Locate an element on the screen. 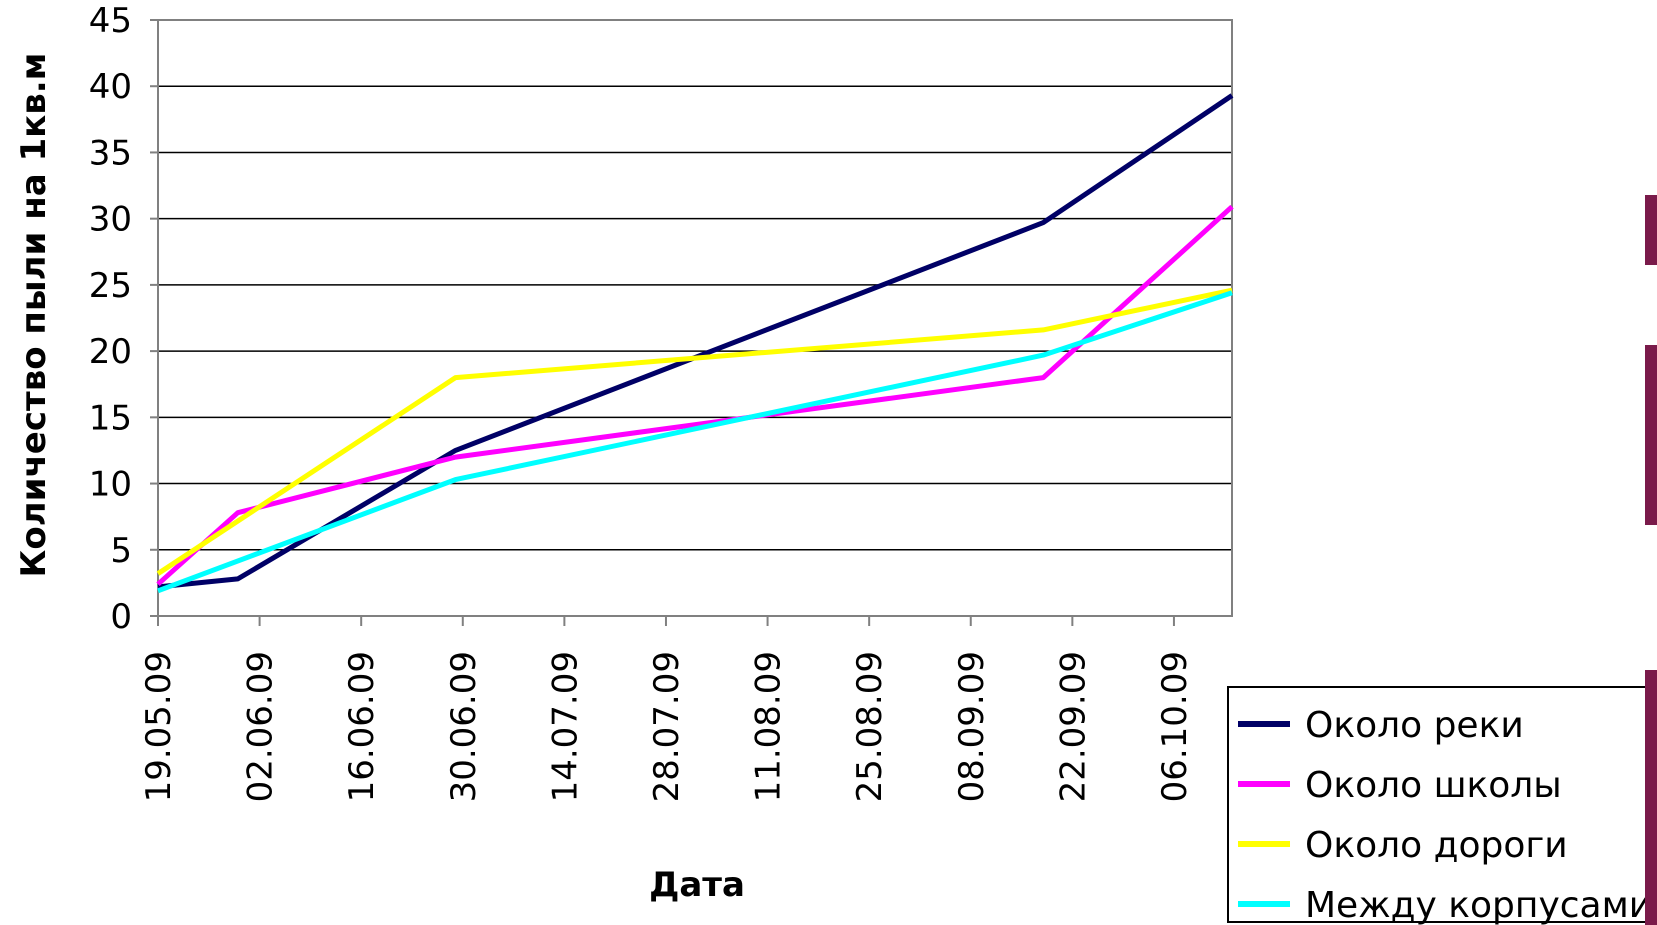 This screenshot has width=1657, height=925. legend-label: Около школы is located at coordinates (1433, 785).